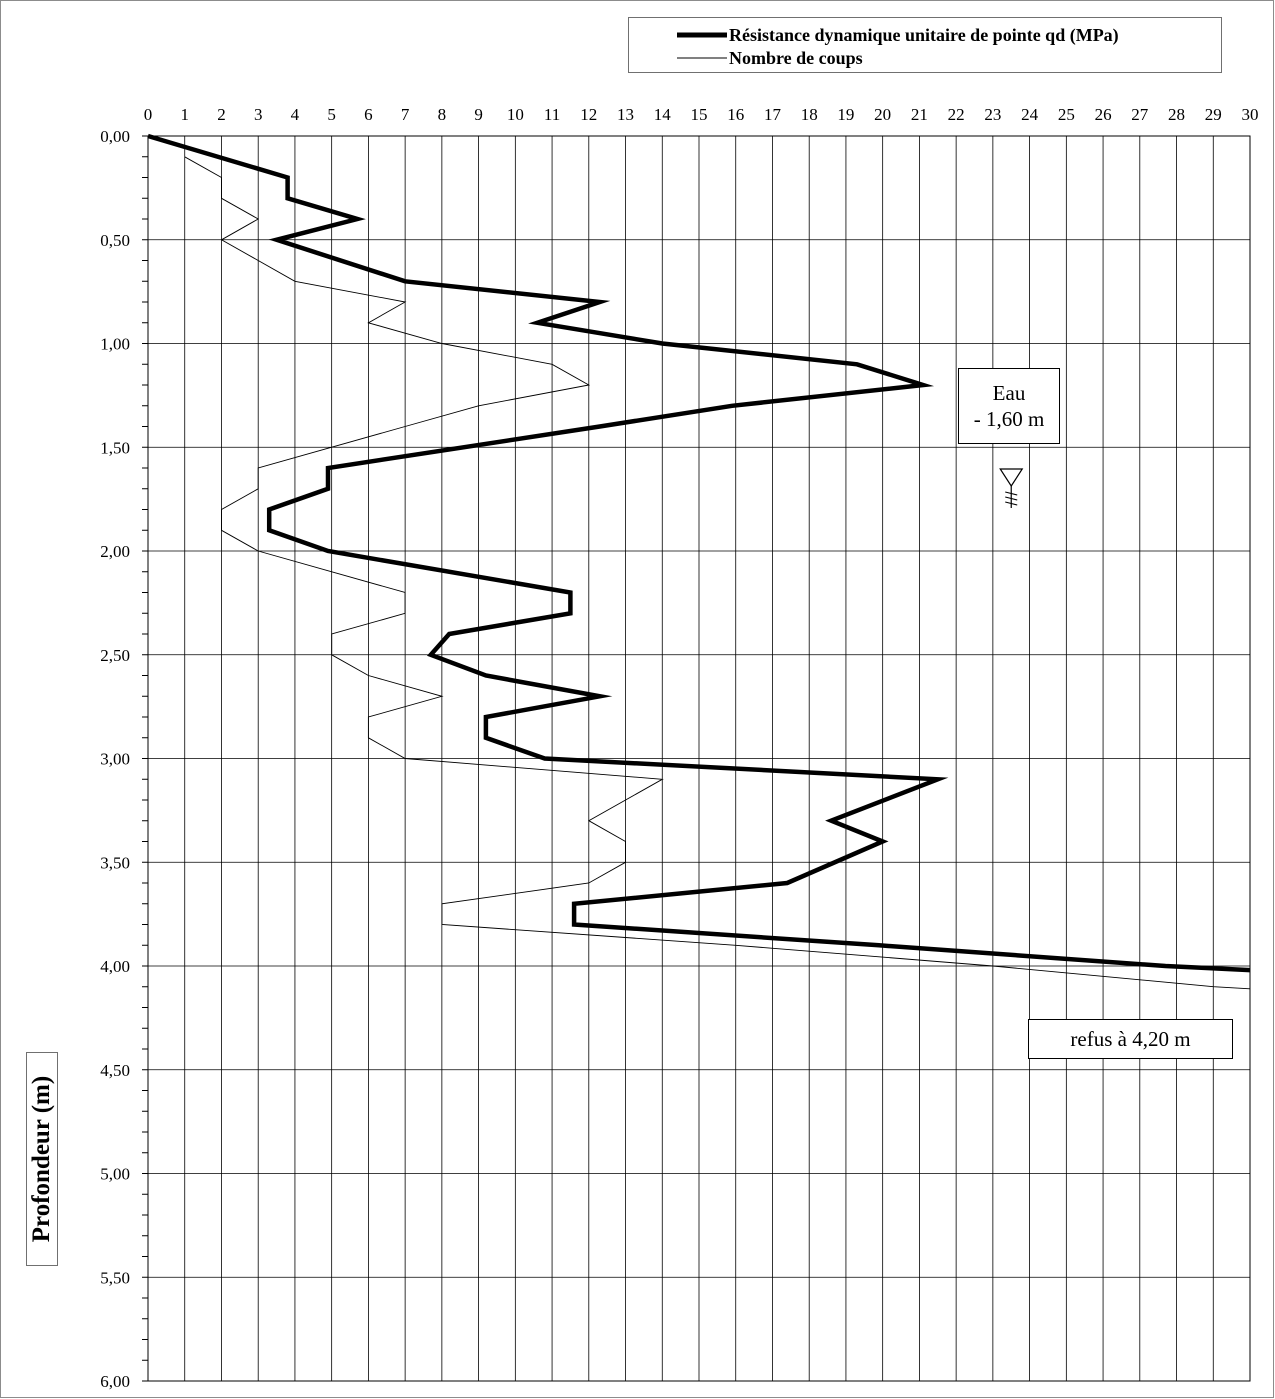  Describe the element at coordinates (809, 114) in the screenshot. I see `x-tick-label: 18` at that location.